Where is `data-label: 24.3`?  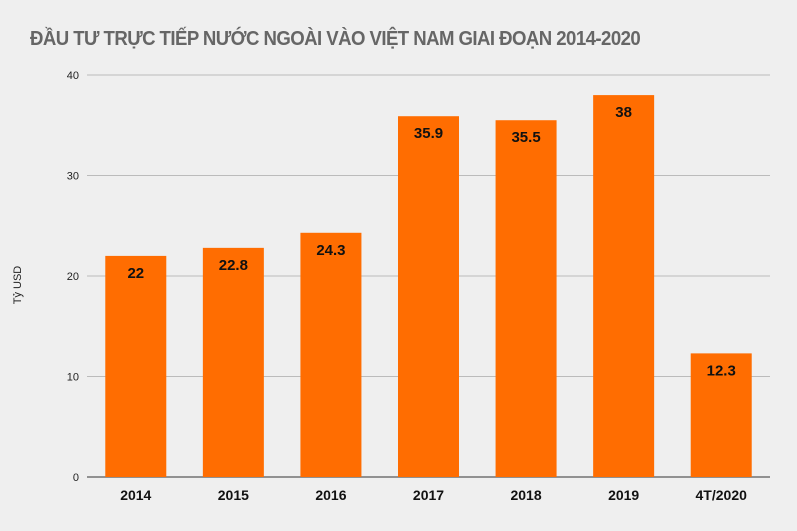 data-label: 24.3 is located at coordinates (330, 250).